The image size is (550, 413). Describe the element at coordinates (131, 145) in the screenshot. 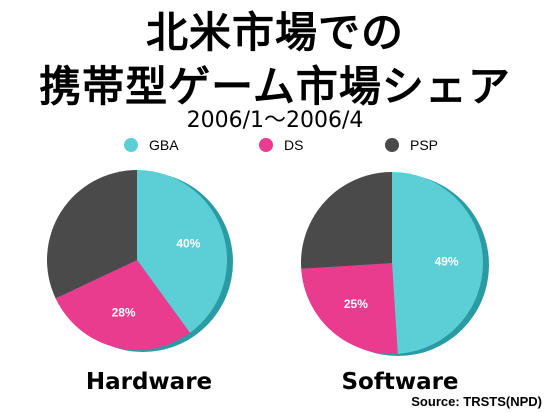

I see `legend-swatch-gba` at that location.